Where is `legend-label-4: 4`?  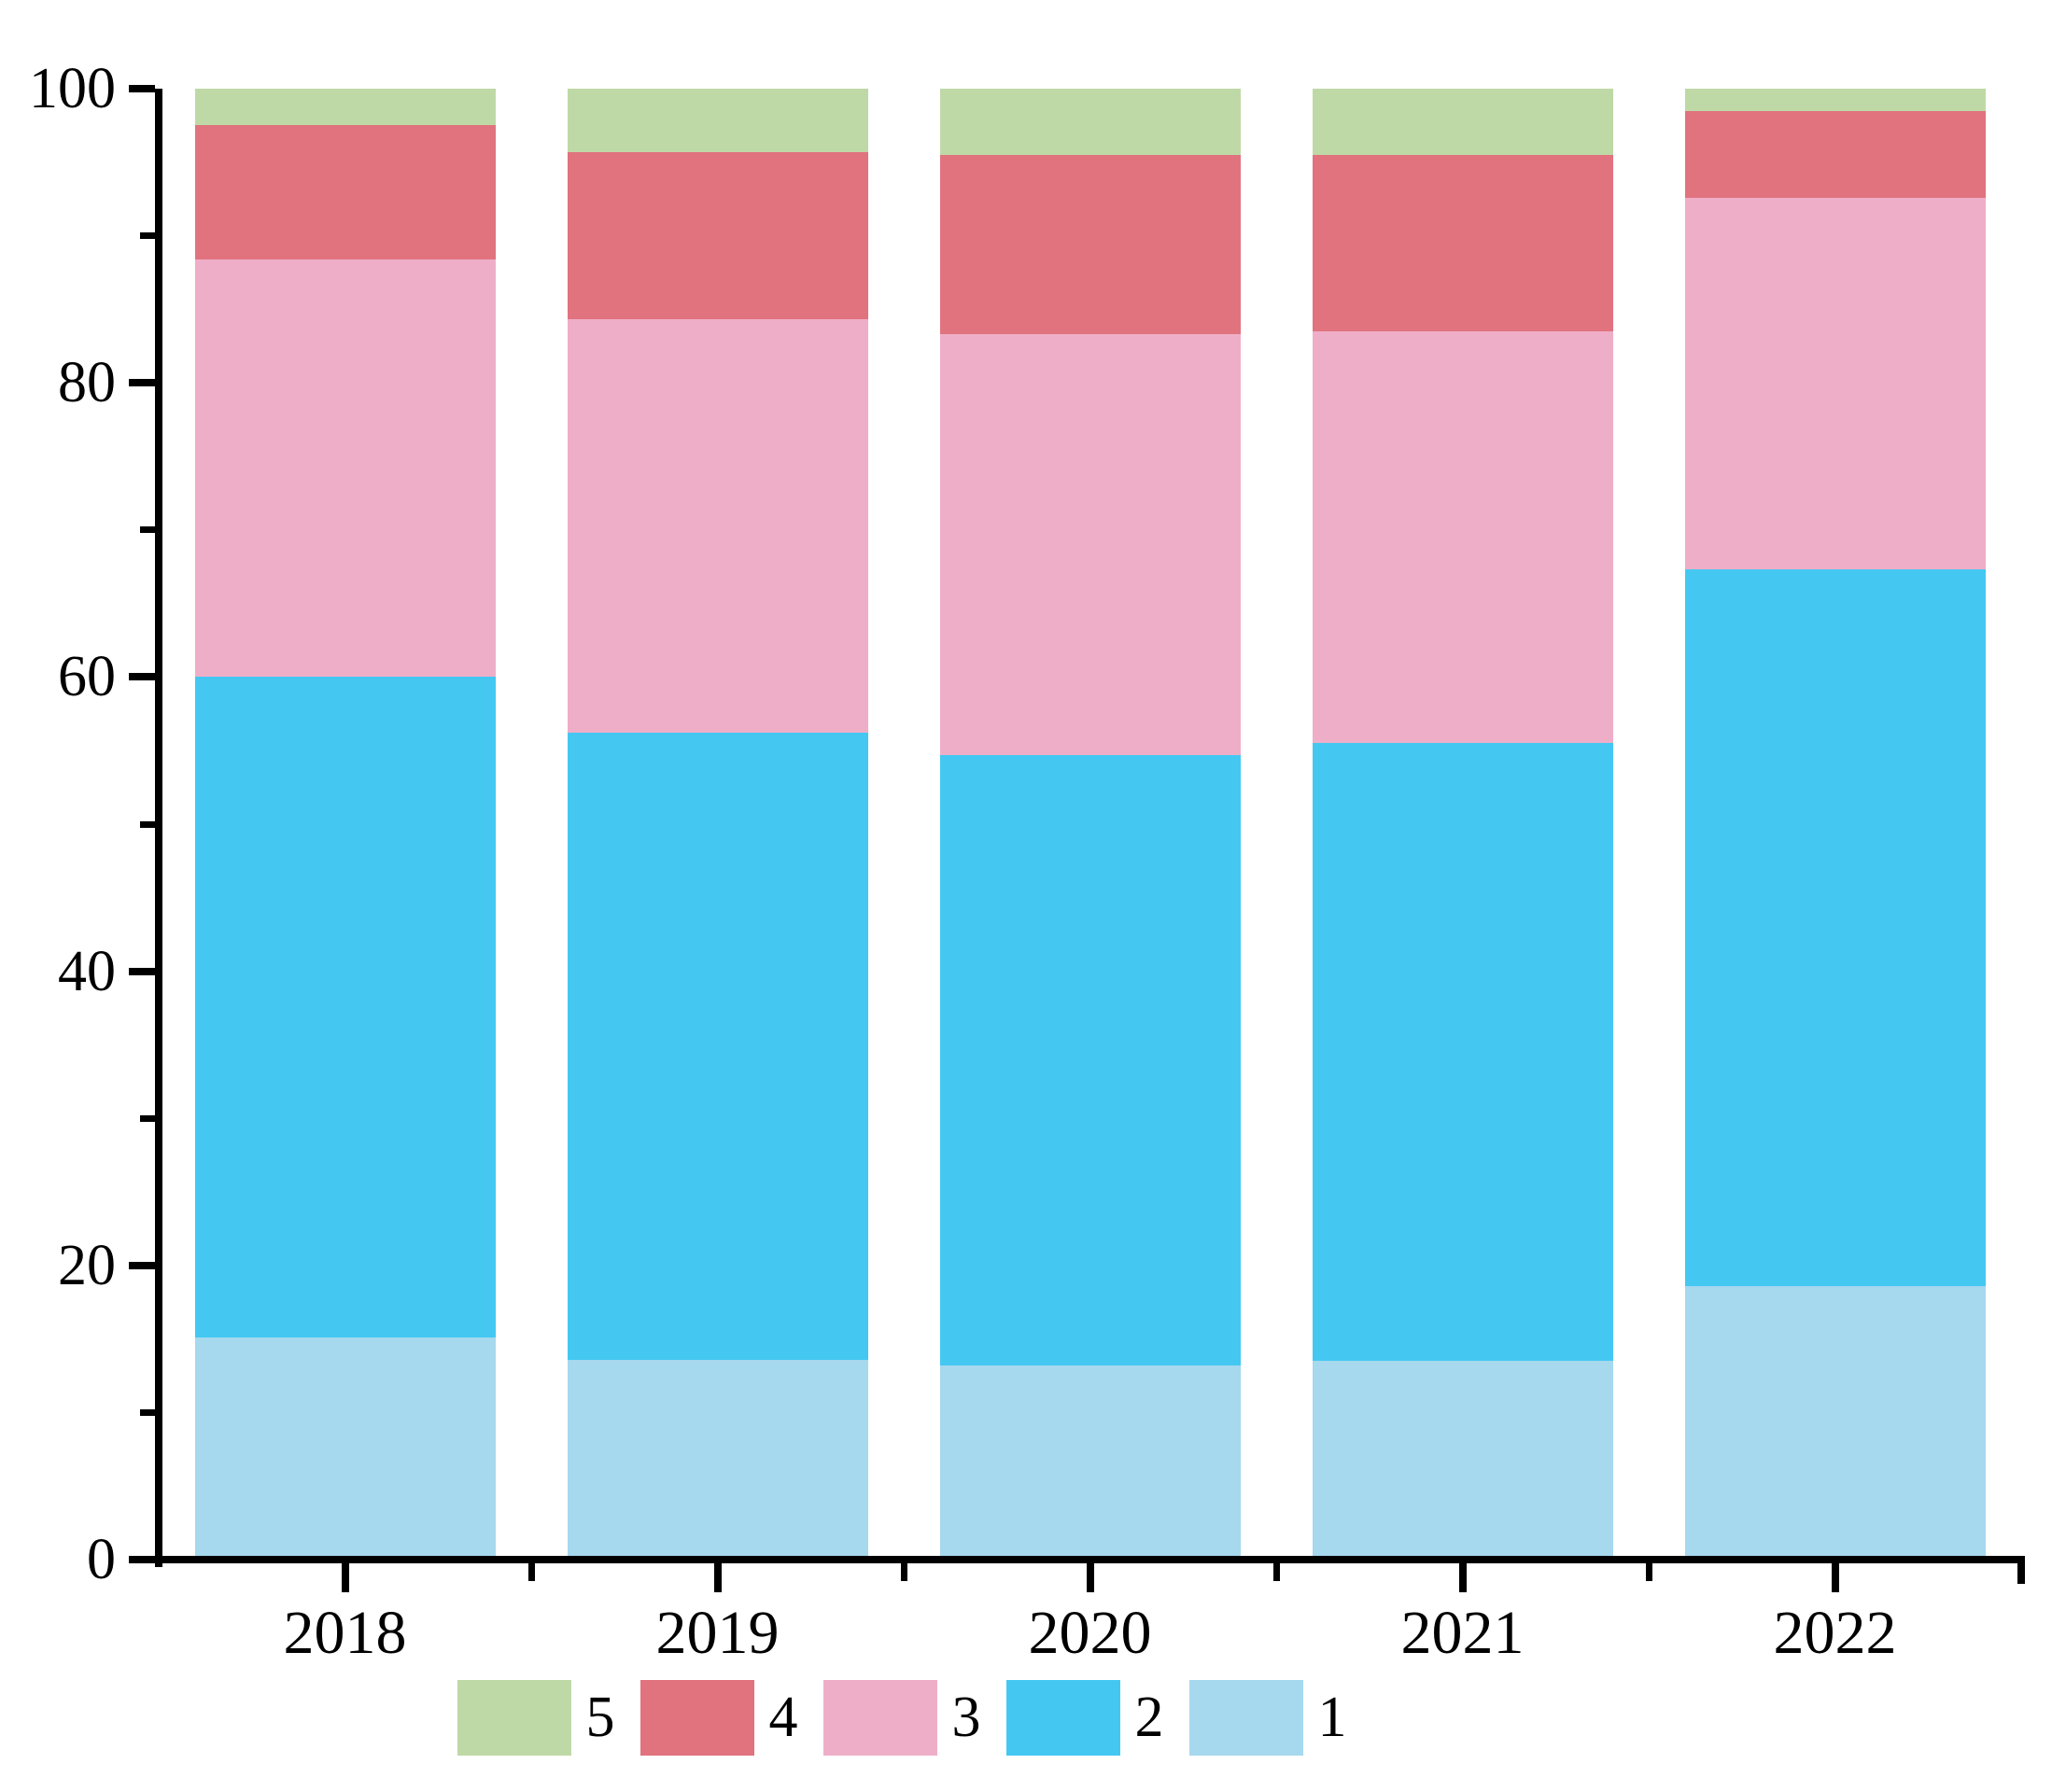
legend-label-4: 4 is located at coordinates (783, 1717).